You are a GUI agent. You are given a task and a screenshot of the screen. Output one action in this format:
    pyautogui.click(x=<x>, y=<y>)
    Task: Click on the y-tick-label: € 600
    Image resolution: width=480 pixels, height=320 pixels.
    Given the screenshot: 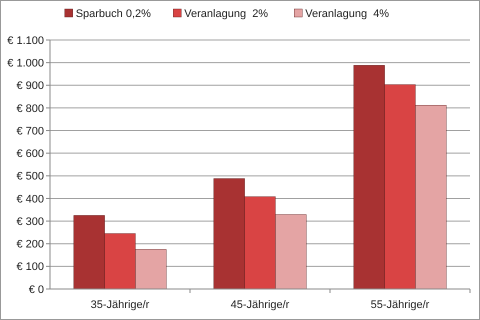 What is the action you would take?
    pyautogui.click(x=30, y=154)
    